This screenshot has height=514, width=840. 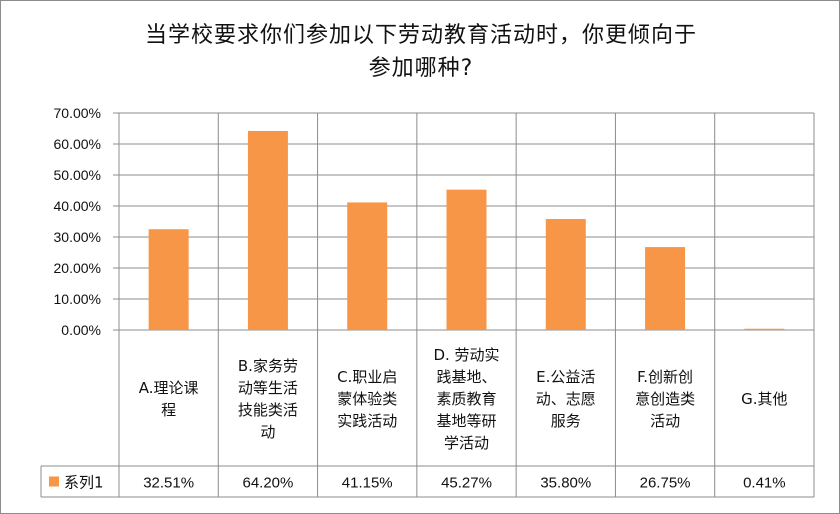 I want to click on data-value-label: 41.15%, so click(x=367, y=483).